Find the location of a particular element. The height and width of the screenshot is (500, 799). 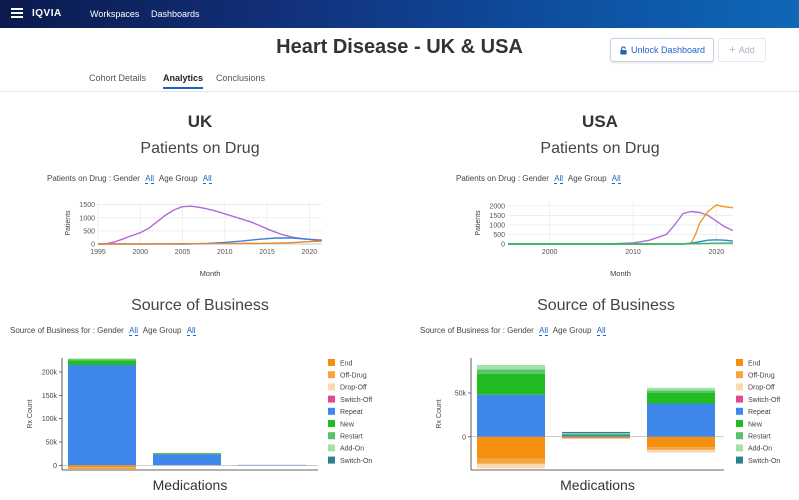

usa-legend-swatch-end is located at coordinates (739, 362).